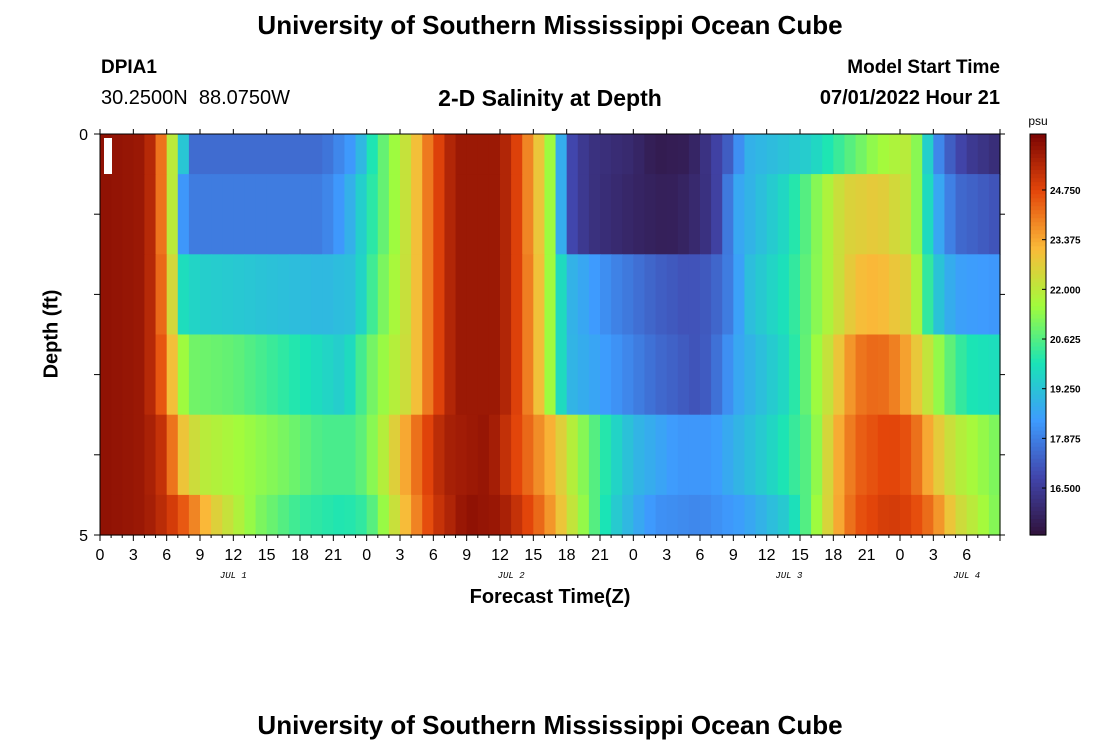 This screenshot has height=750, width=1100. What do you see at coordinates (267, 555) in the screenshot?
I see `x-tick-label: 15` at bounding box center [267, 555].